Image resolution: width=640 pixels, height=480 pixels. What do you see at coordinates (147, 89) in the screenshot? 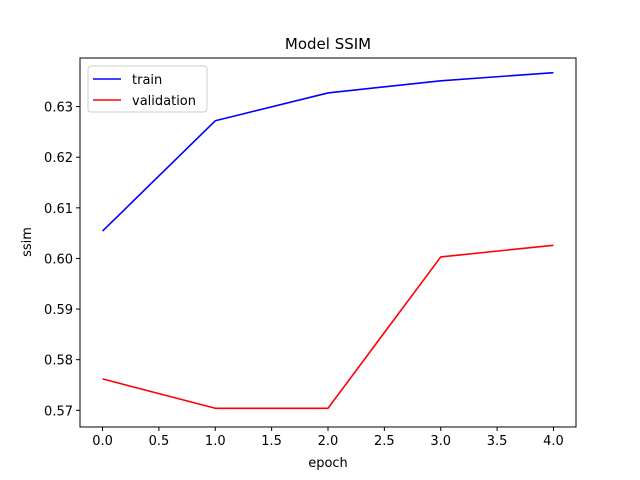
I see `legend: train validation` at bounding box center [147, 89].